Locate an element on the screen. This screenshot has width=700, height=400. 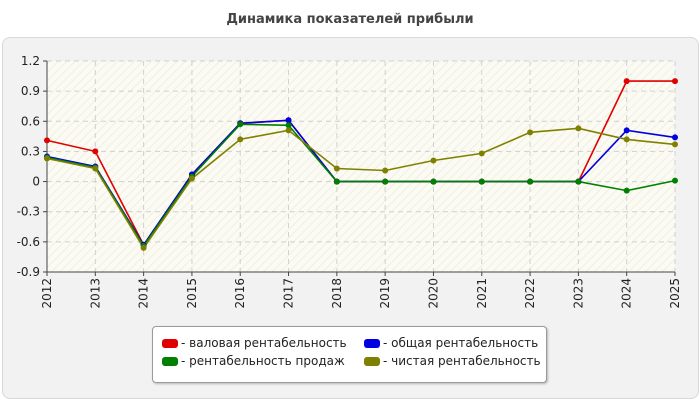
x-tick-label: 2017 is located at coordinates (289, 293).